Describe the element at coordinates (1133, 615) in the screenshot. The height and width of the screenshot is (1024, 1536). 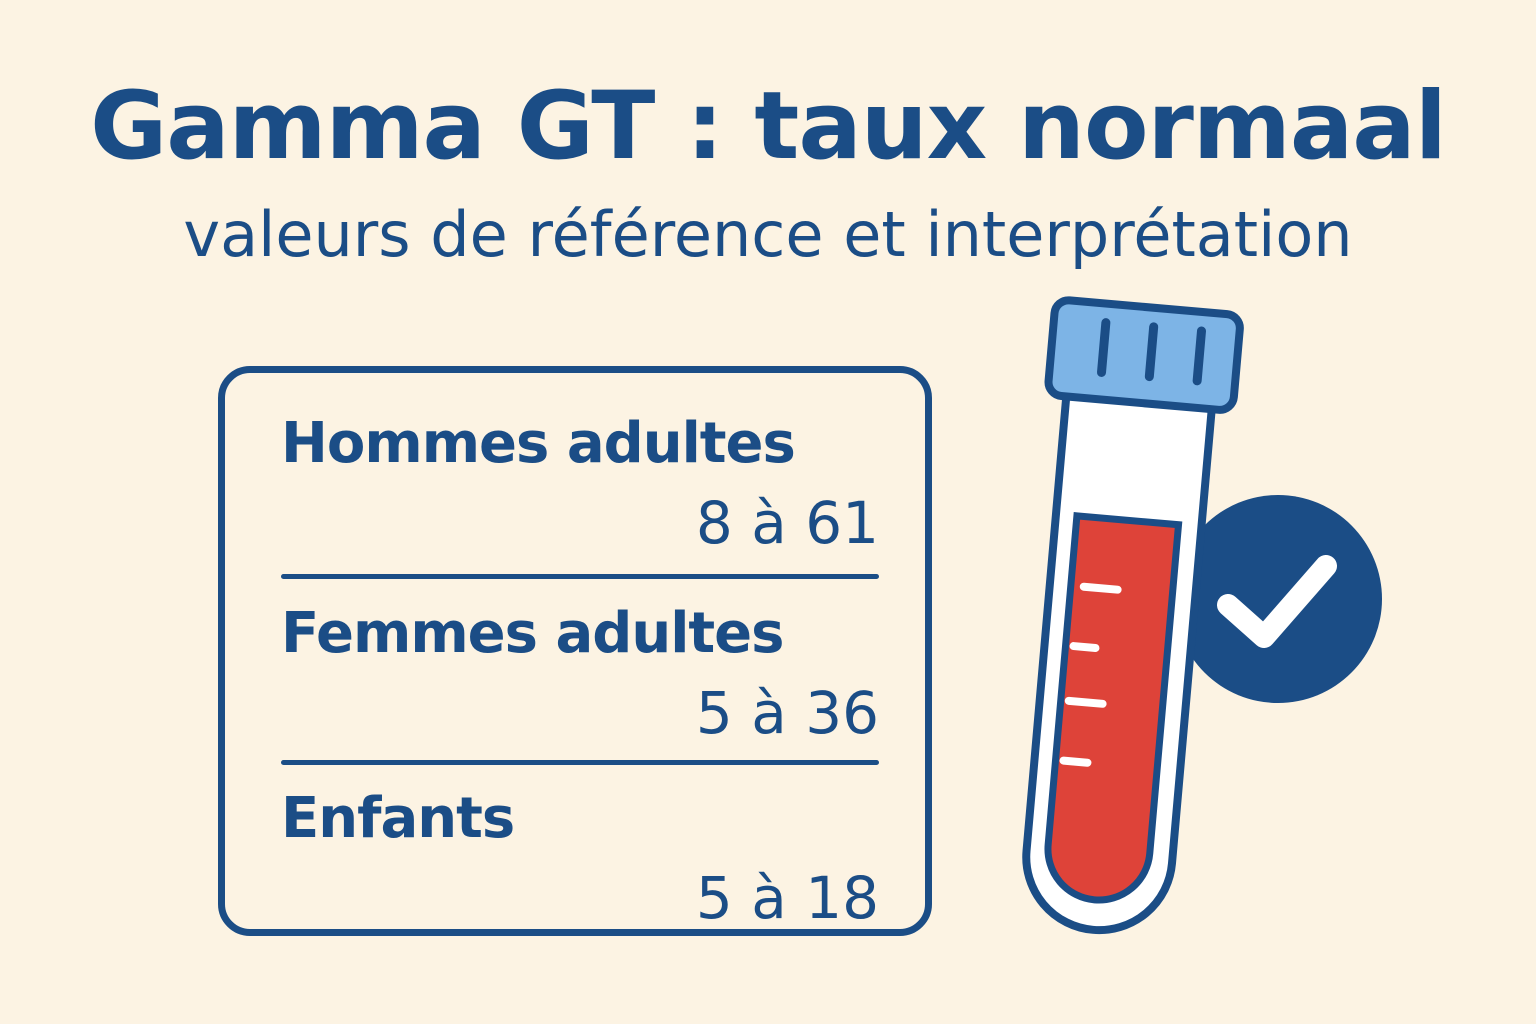
I see `blood-test-tube-icon` at that location.